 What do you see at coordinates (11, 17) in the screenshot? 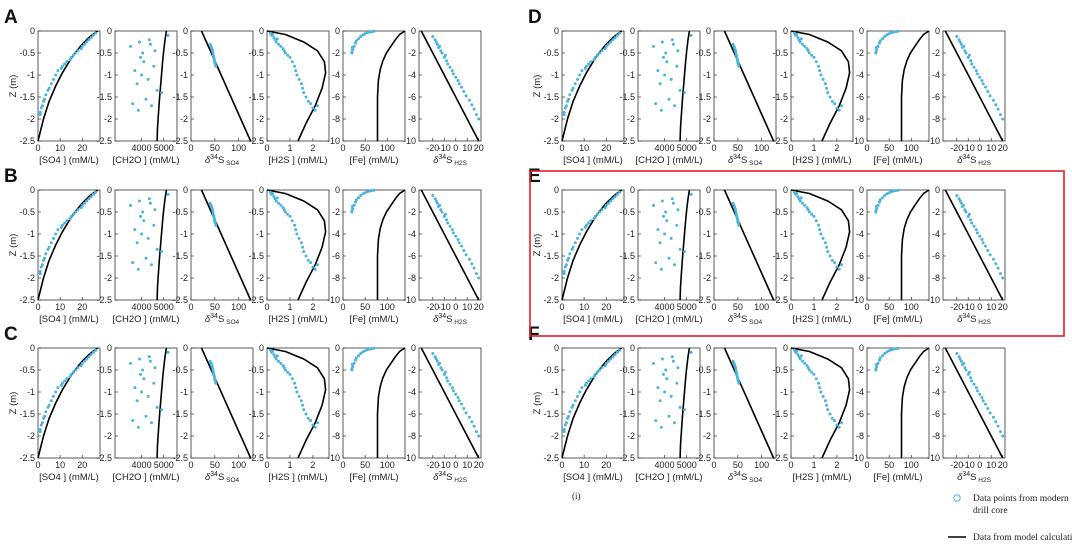
I see `panel-label-A: A` at bounding box center [11, 17].